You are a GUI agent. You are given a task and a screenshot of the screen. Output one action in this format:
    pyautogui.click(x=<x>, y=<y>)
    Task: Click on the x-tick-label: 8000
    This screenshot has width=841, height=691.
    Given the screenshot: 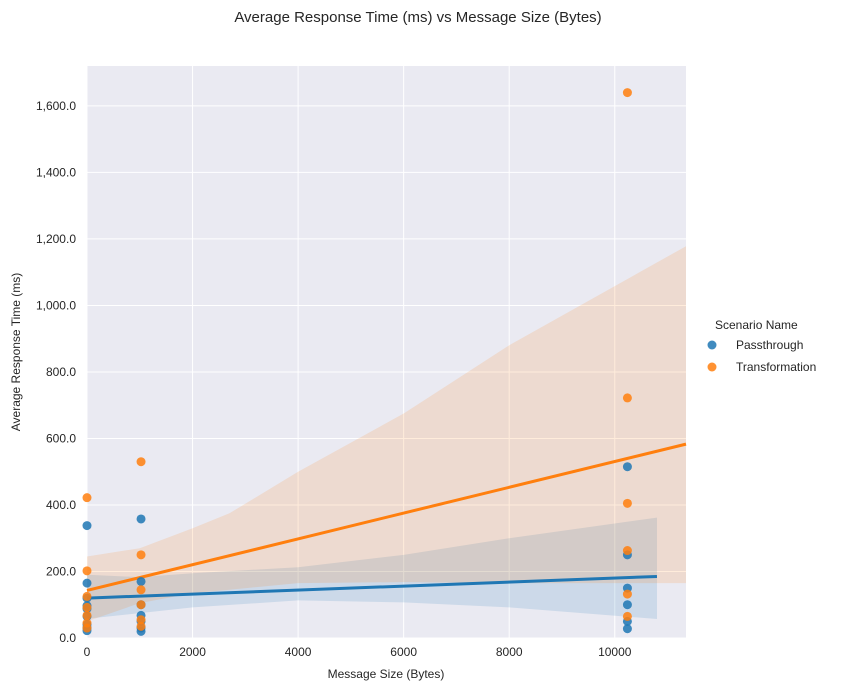 What is the action you would take?
    pyautogui.click(x=509, y=652)
    